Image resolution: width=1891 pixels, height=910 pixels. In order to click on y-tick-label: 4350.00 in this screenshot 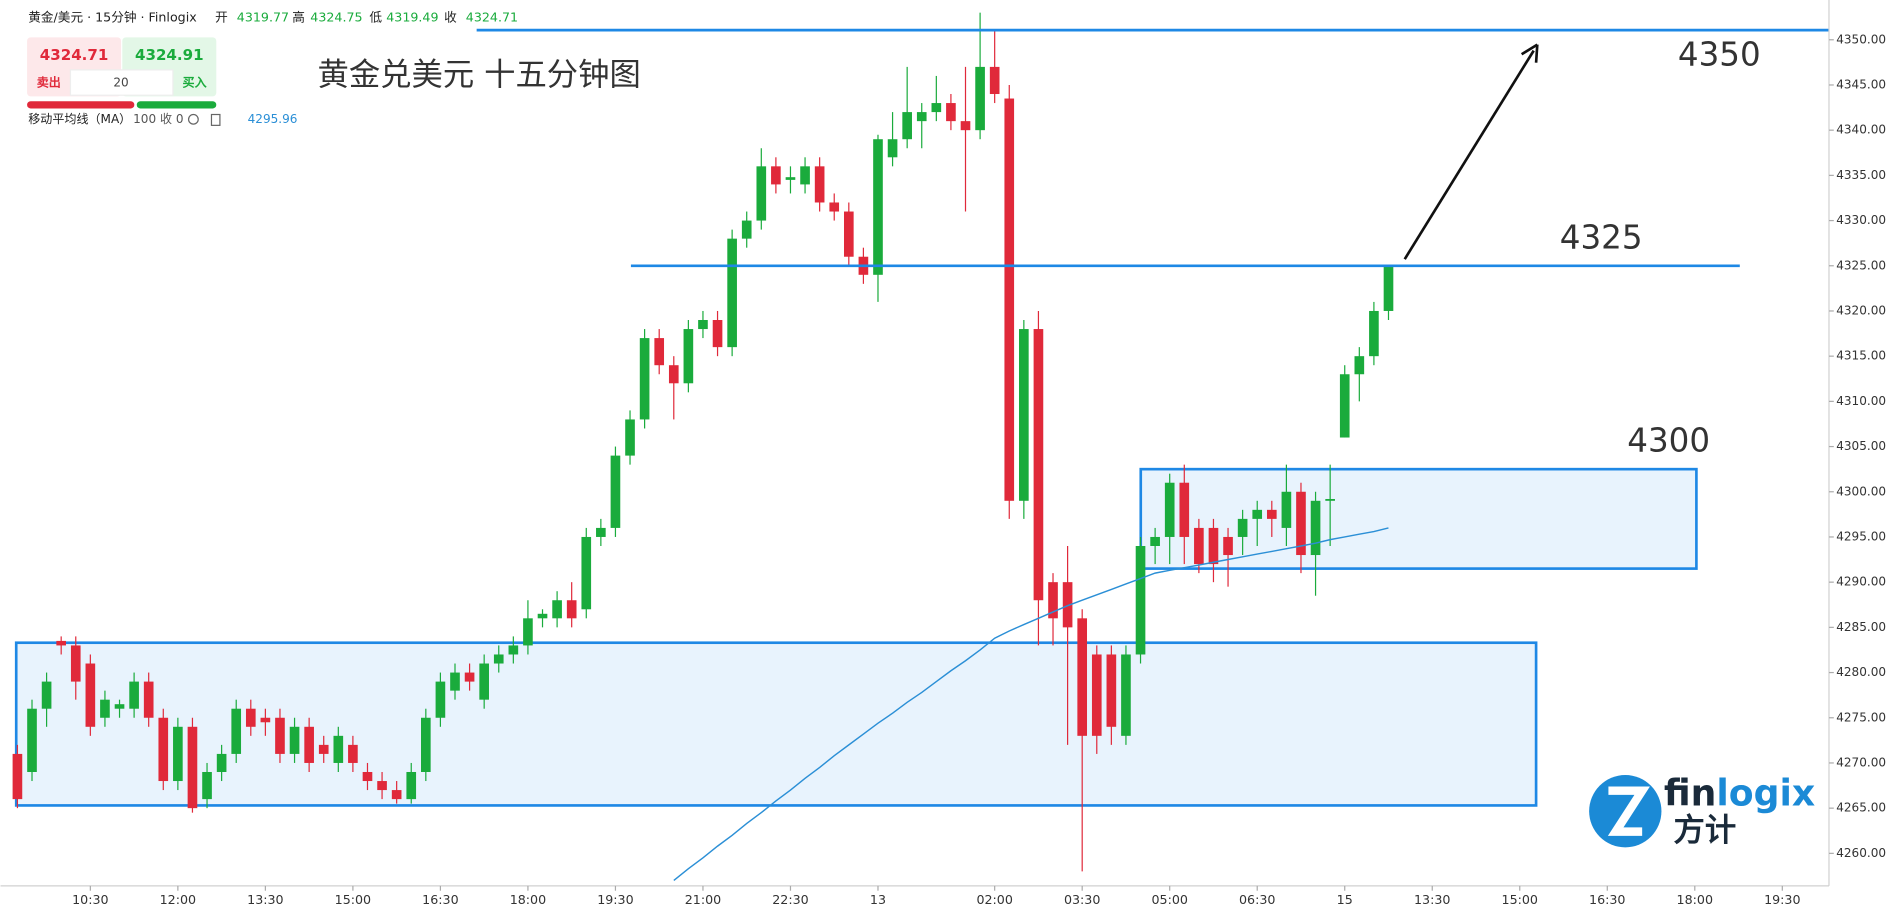, I will do `click(1861, 39)`.